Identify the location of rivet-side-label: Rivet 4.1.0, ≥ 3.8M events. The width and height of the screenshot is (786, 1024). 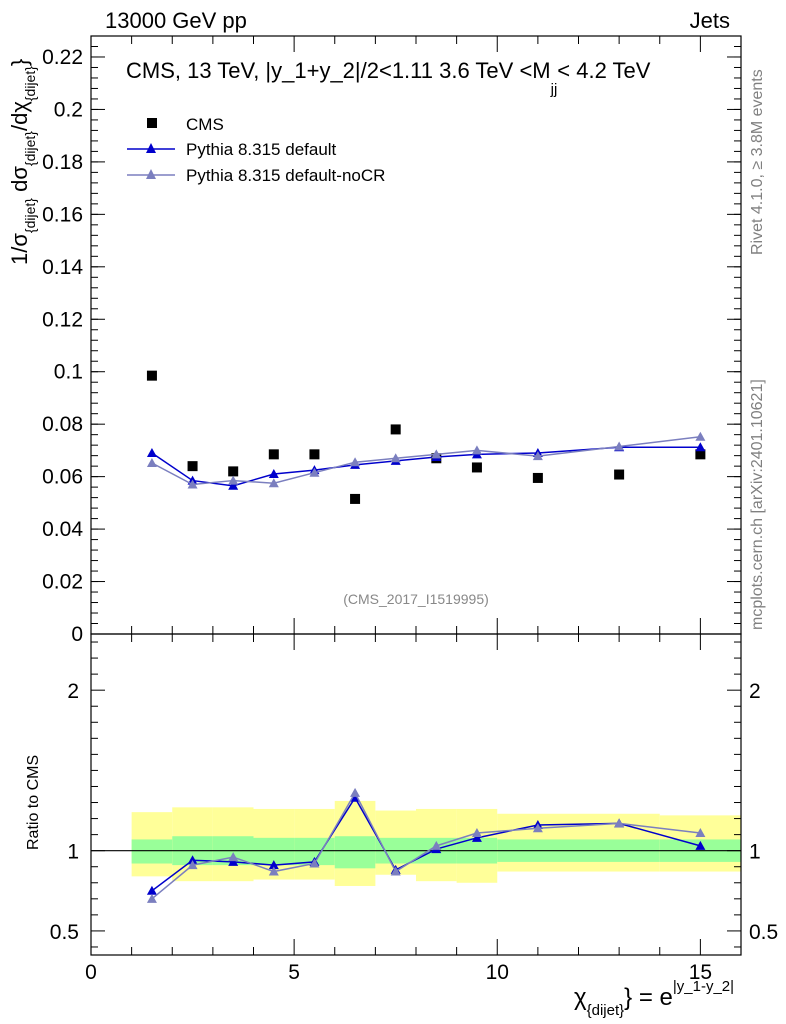
(757, 162).